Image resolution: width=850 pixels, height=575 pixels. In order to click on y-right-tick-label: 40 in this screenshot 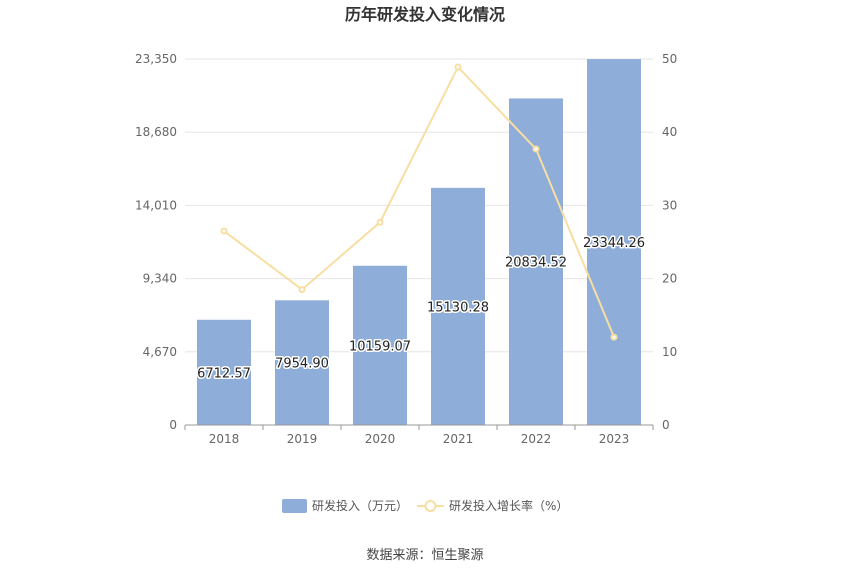, I will do `click(669, 132)`.